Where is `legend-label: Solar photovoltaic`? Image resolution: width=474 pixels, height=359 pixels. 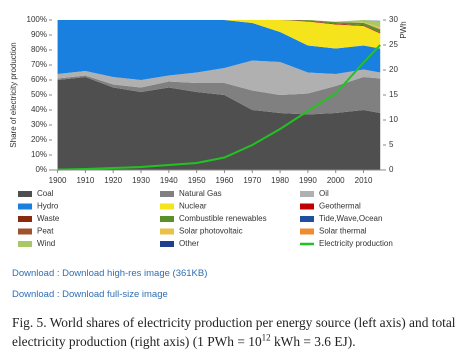 legend-label: Solar photovoltaic is located at coordinates (211, 231).